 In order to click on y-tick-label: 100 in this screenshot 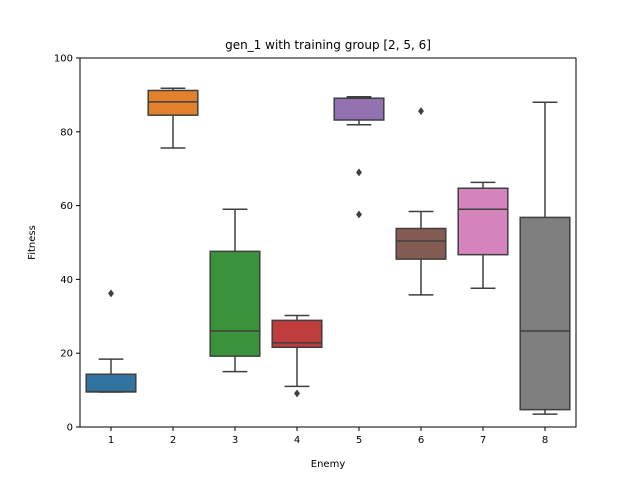, I will do `click(63, 59)`.